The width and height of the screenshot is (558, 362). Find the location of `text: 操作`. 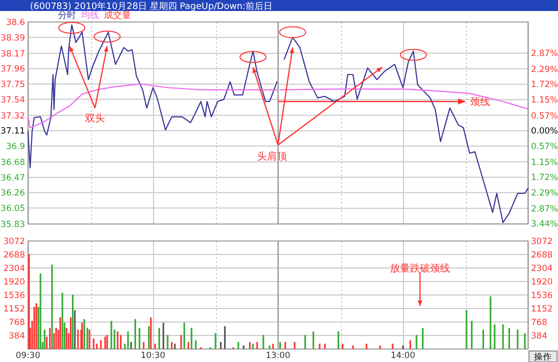

text: 操作 is located at coordinates (543, 357).